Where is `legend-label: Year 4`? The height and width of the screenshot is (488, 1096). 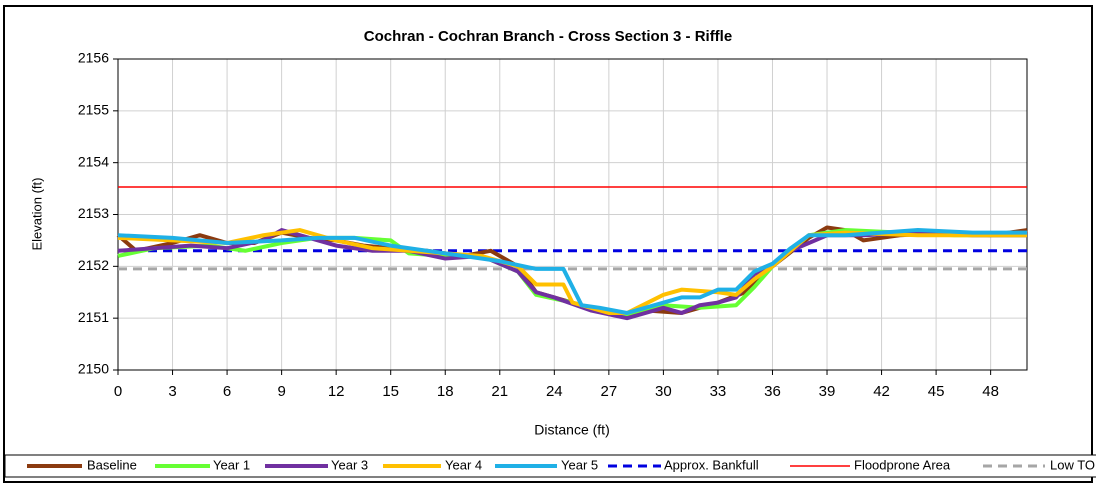 legend-label: Year 4 is located at coordinates (463, 464).